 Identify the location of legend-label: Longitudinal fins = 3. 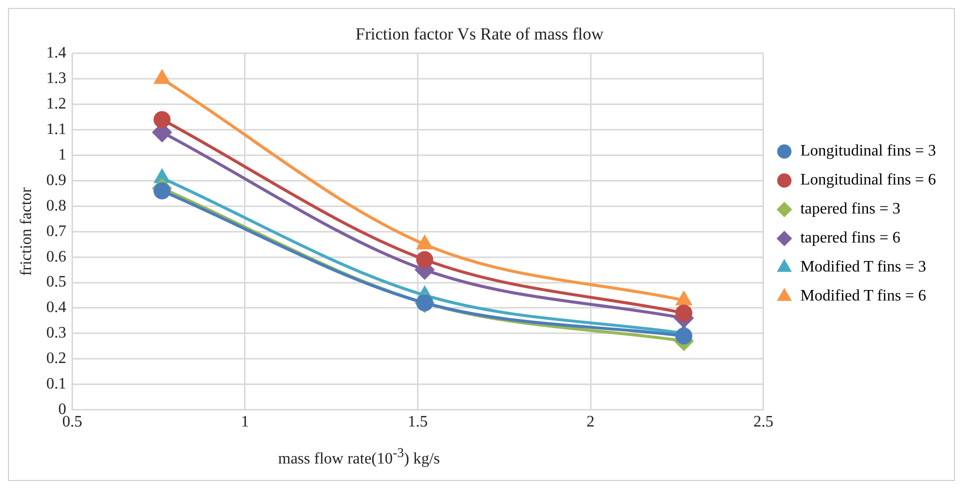
(868, 151).